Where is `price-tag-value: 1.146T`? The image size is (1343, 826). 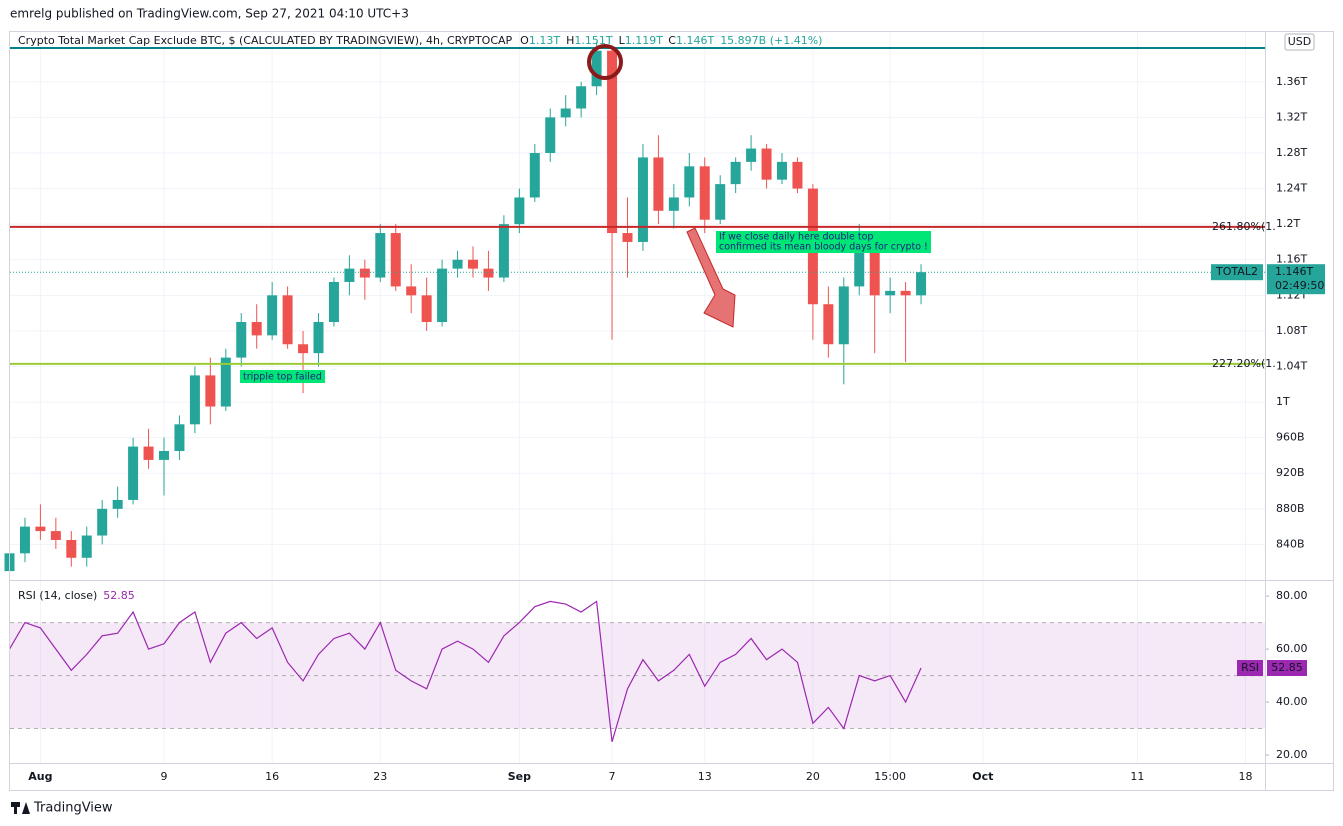
price-tag-value: 1.146T is located at coordinates (1294, 271).